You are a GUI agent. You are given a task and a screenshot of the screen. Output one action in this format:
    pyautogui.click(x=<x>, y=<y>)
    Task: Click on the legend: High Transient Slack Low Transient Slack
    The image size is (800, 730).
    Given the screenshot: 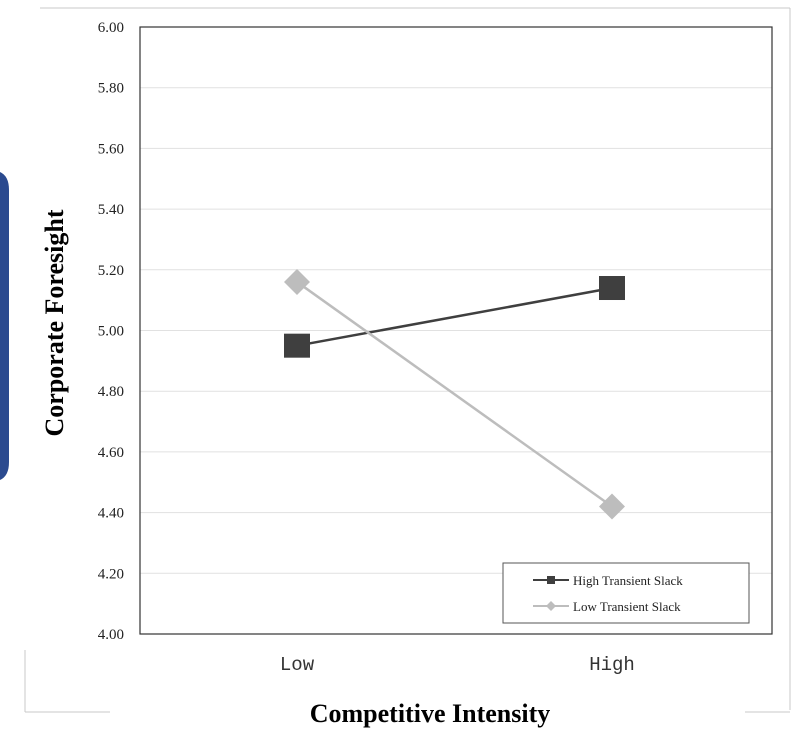 What is the action you would take?
    pyautogui.click(x=626, y=593)
    